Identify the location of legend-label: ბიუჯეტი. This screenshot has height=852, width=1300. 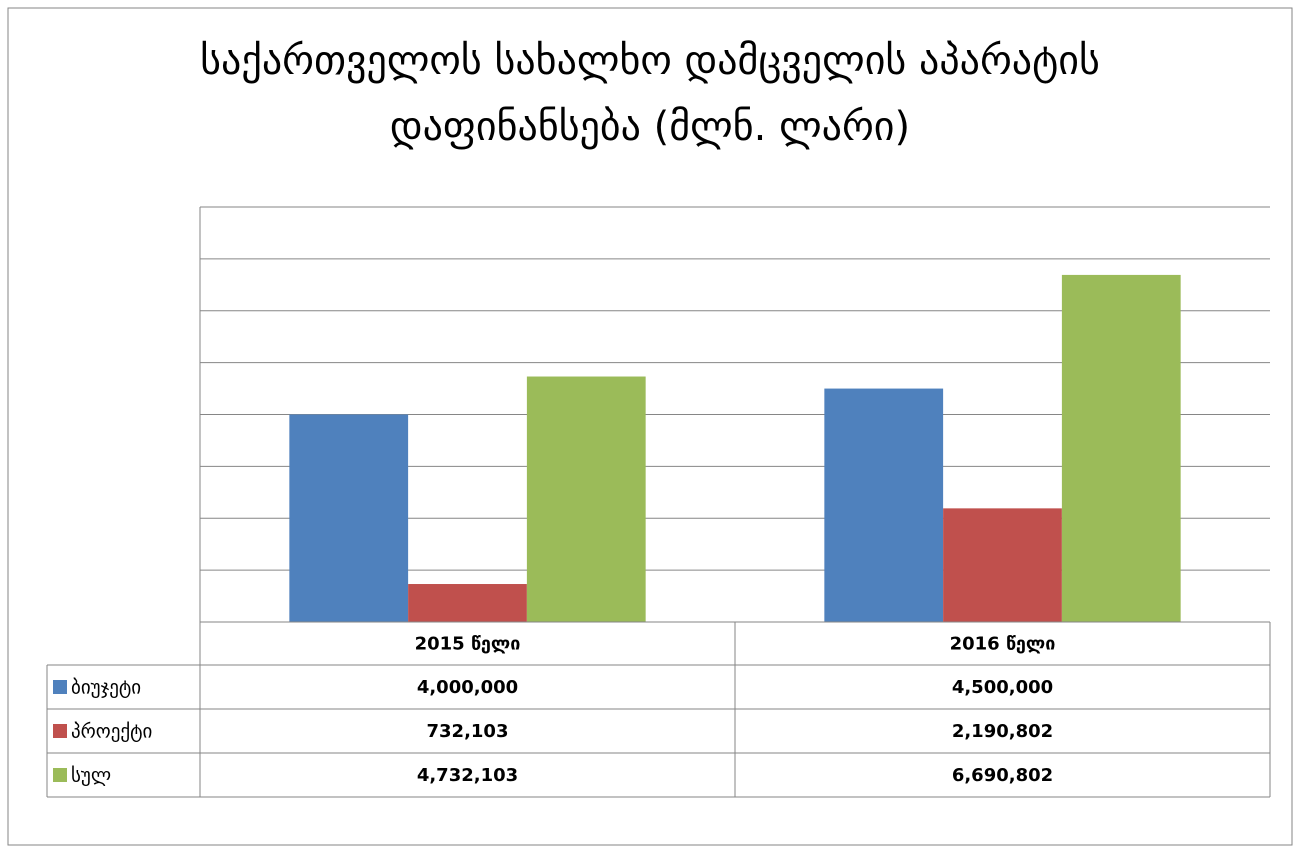
(106, 688).